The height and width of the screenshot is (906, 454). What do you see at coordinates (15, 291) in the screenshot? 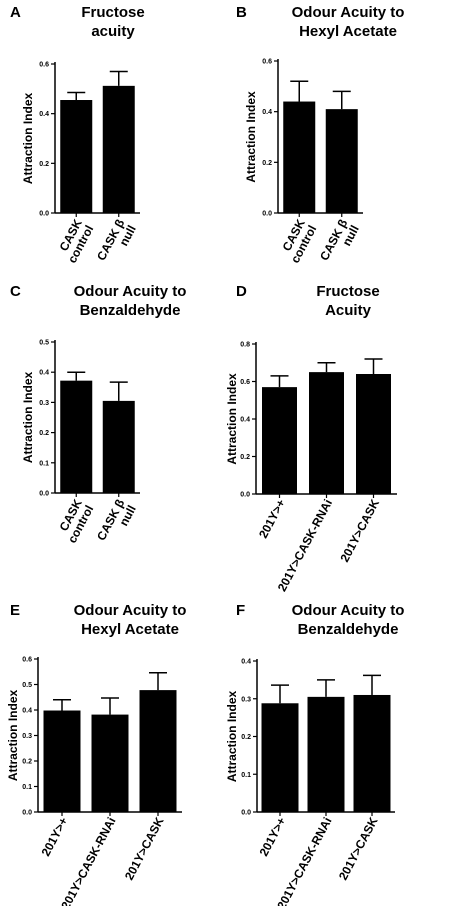
I see `panel-letter: C` at bounding box center [15, 291].